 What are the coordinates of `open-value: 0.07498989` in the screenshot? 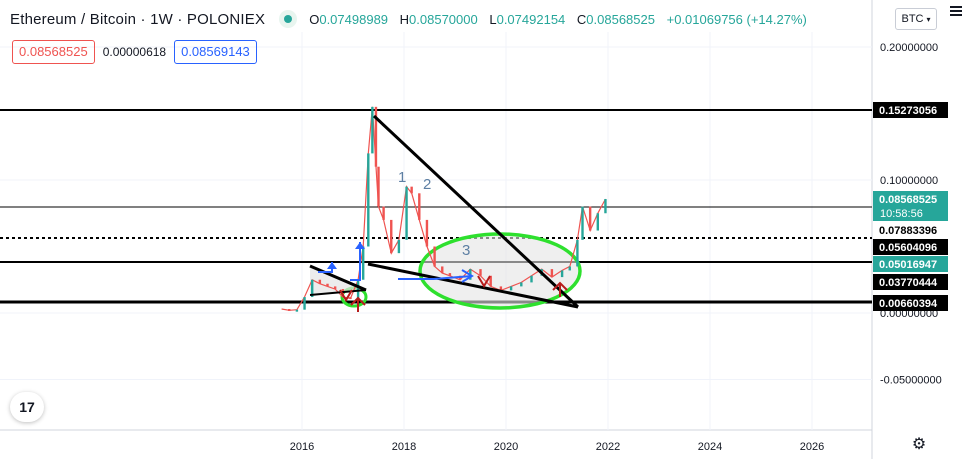 It's located at (354, 19).